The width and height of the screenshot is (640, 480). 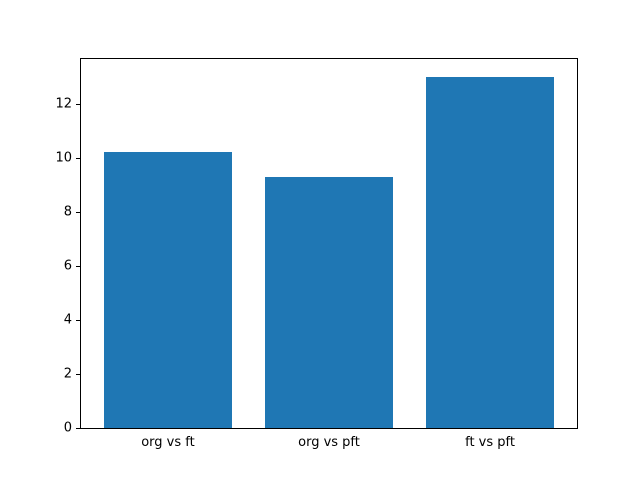 What do you see at coordinates (329, 442) in the screenshot?
I see `x-tick-label: org vs pft` at bounding box center [329, 442].